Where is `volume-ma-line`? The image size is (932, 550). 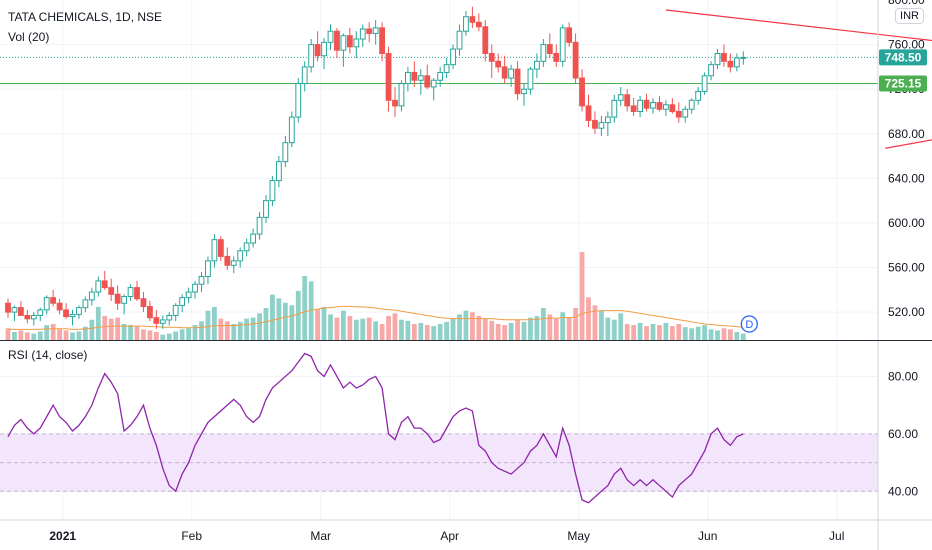 volume-ma-line is located at coordinates (376, 317).